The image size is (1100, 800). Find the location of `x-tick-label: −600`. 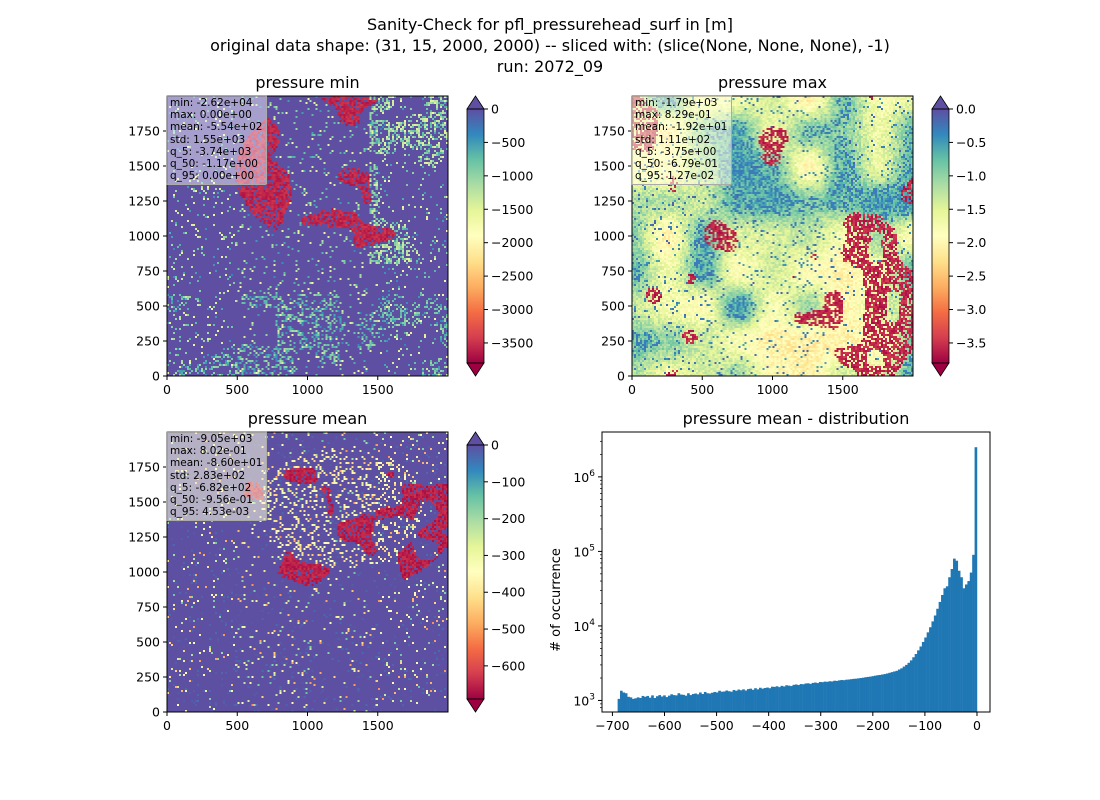

x-tick-label: −600 is located at coordinates (664, 725).